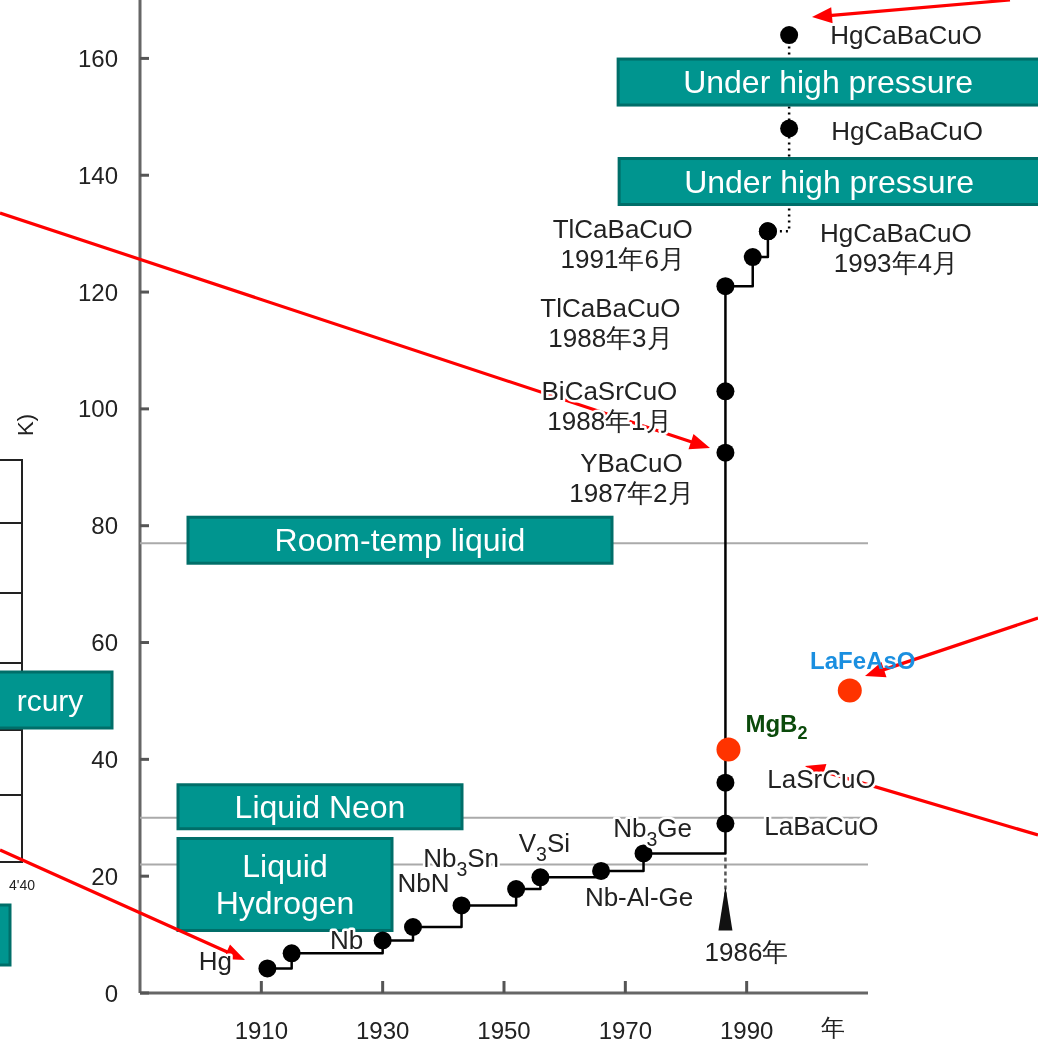 Image resolution: width=1038 pixels, height=1053 pixels. I want to click on y-tick-label: 40, so click(104, 759).